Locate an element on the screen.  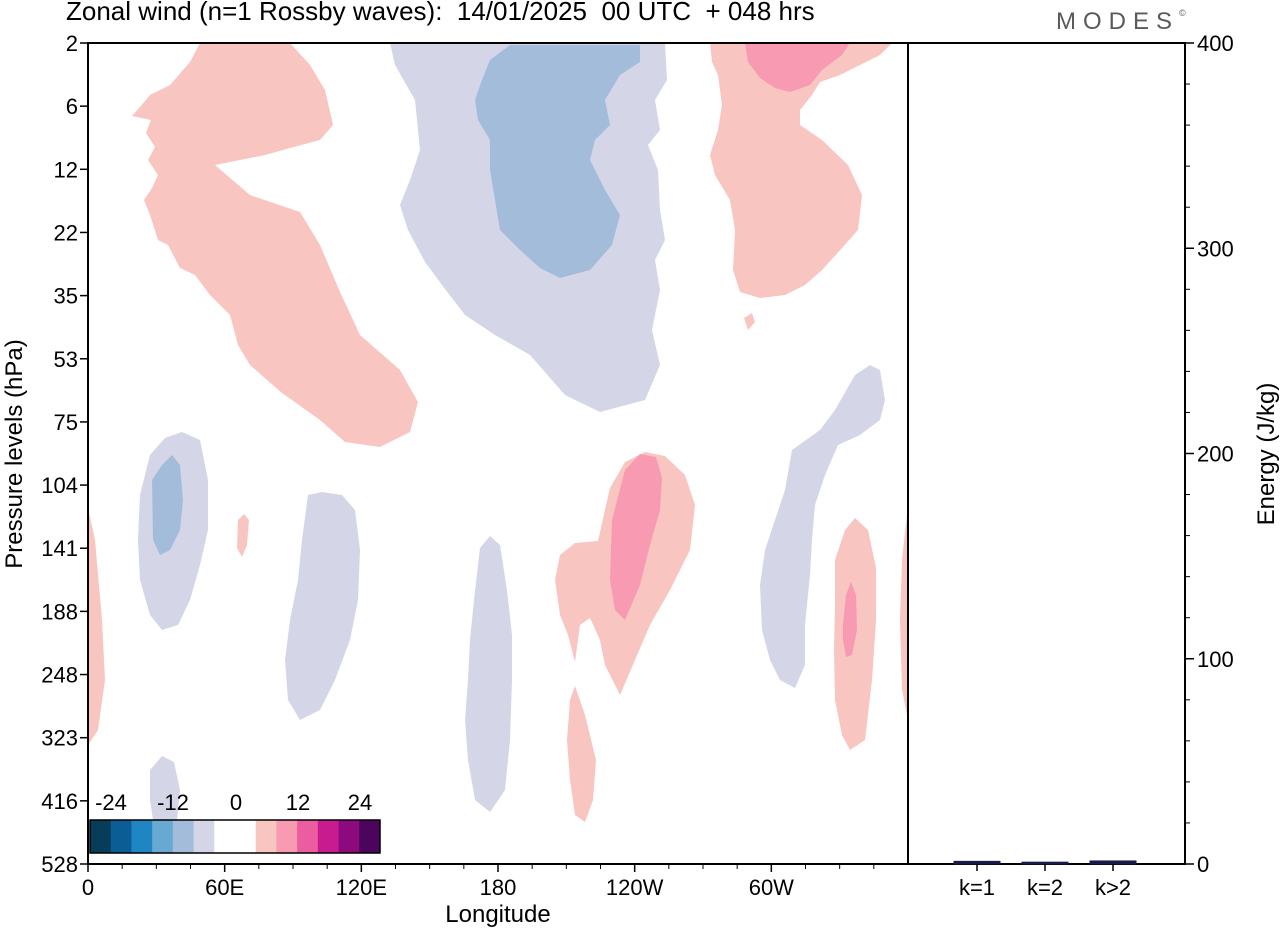
energy-tick-label: 0 is located at coordinates (1203, 864).